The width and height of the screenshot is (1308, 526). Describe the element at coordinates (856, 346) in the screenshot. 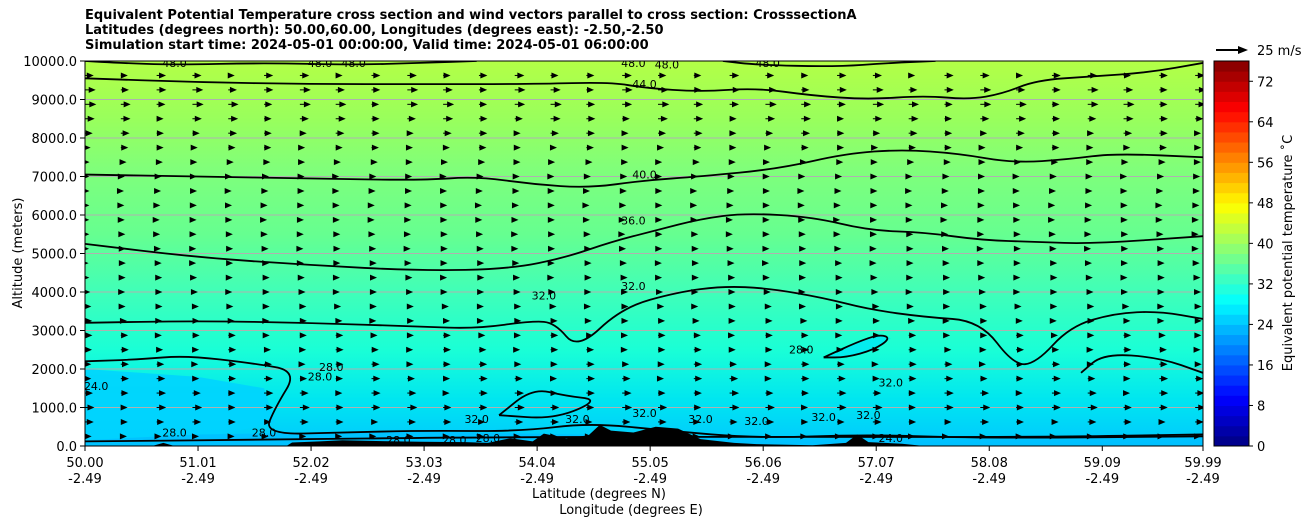

I see `contour-line-28.0` at that location.